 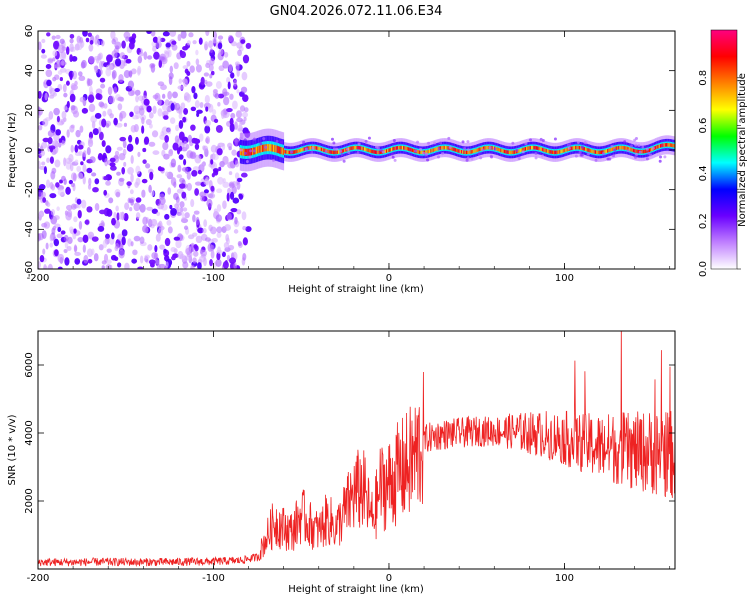 What do you see at coordinates (38, 278) in the screenshot?
I see `x-tick-label: -200` at bounding box center [38, 278].